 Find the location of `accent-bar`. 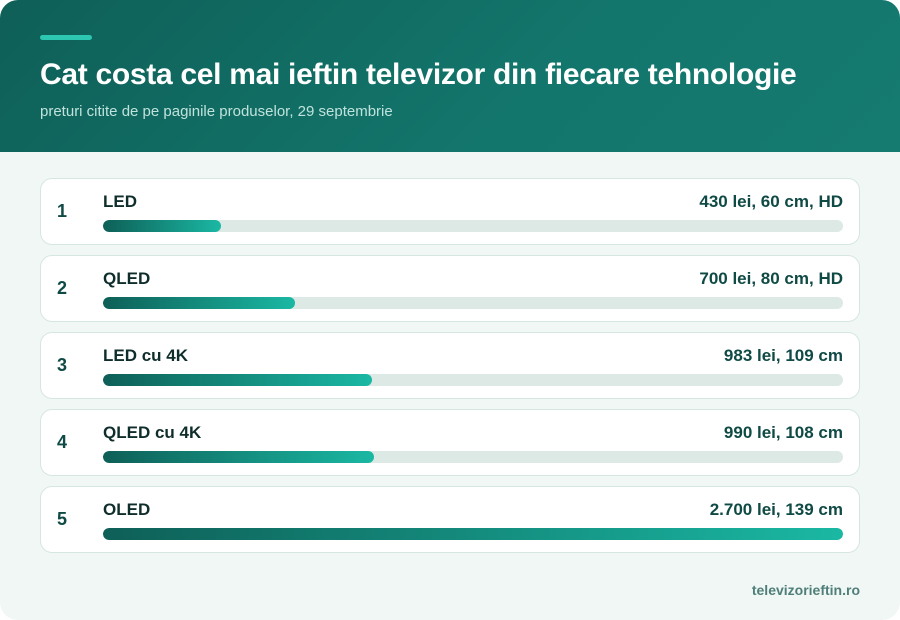

accent-bar is located at coordinates (66, 37).